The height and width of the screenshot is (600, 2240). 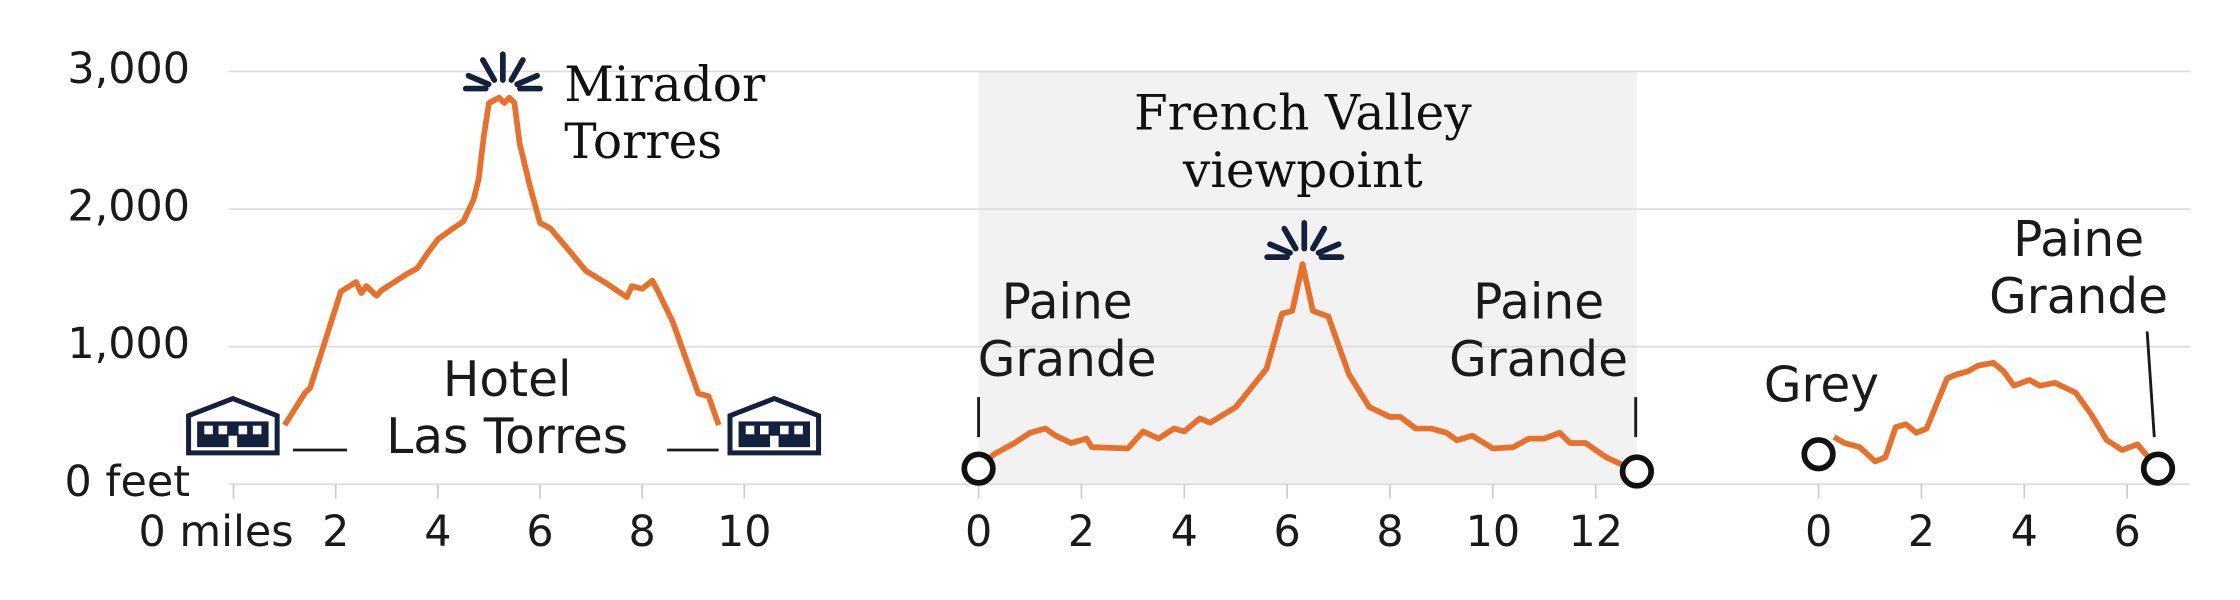 What do you see at coordinates (2150, 384) in the screenshot?
I see `leader-line` at bounding box center [2150, 384].